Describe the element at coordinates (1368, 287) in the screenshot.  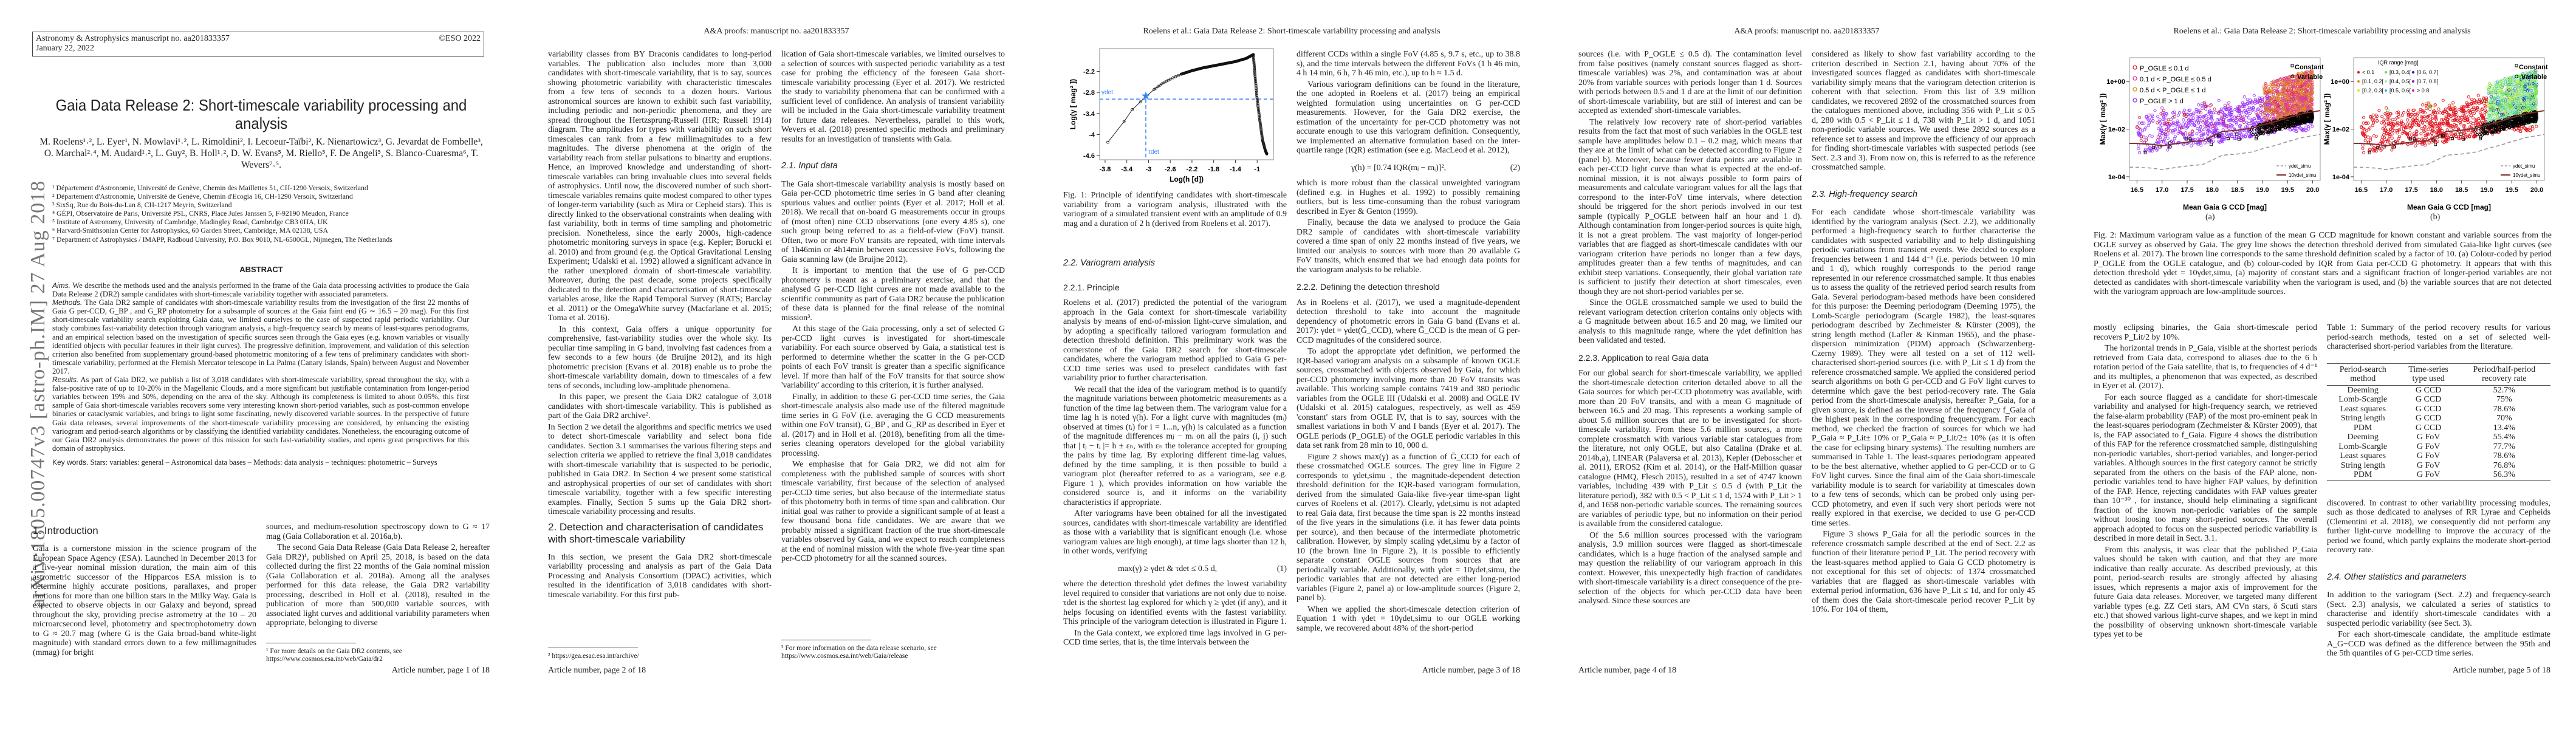
I see `subsubsection-heading: 2.2.2. Defining the detection threshold` at that location.